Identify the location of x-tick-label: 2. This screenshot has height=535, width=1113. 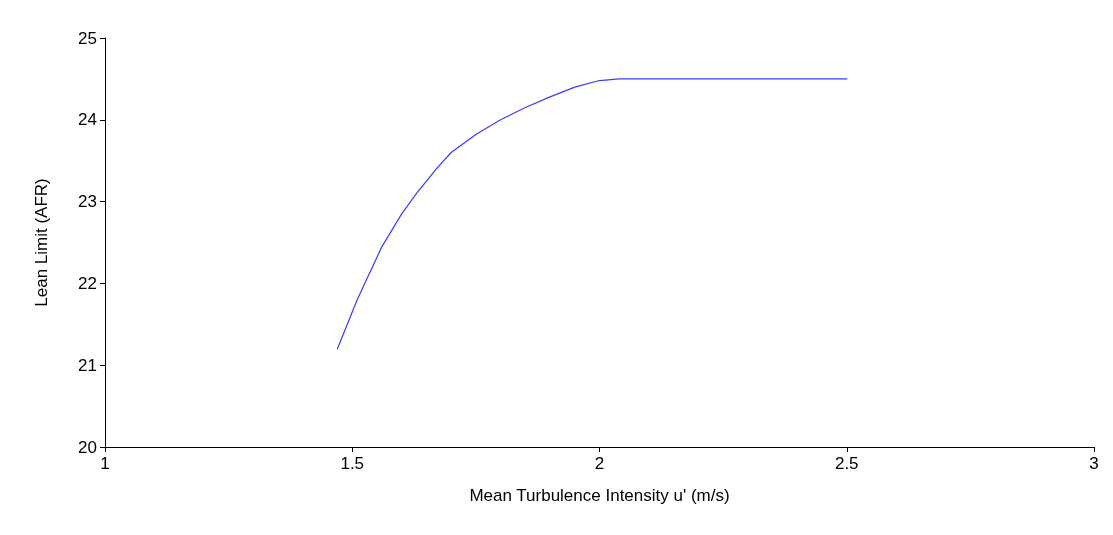
(599, 463).